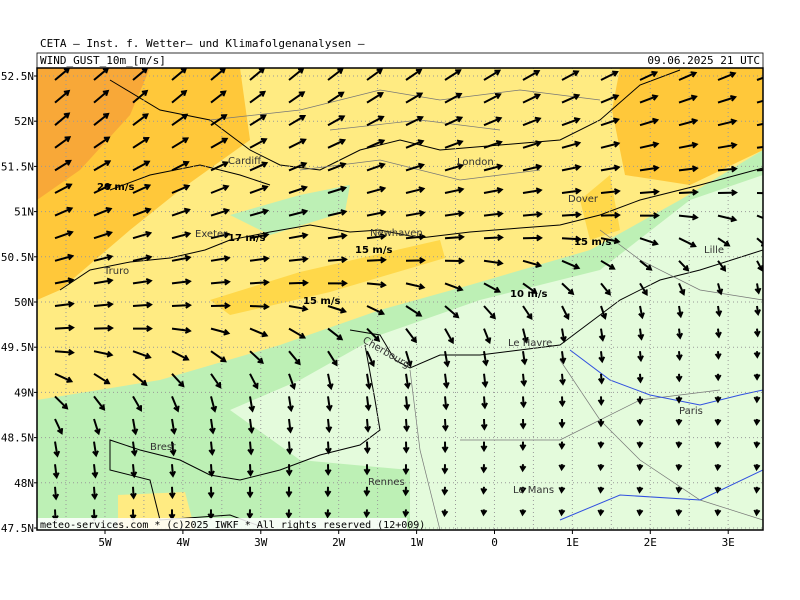  Describe the element at coordinates (583, 199) in the screenshot. I see `place-label: Dover` at that location.